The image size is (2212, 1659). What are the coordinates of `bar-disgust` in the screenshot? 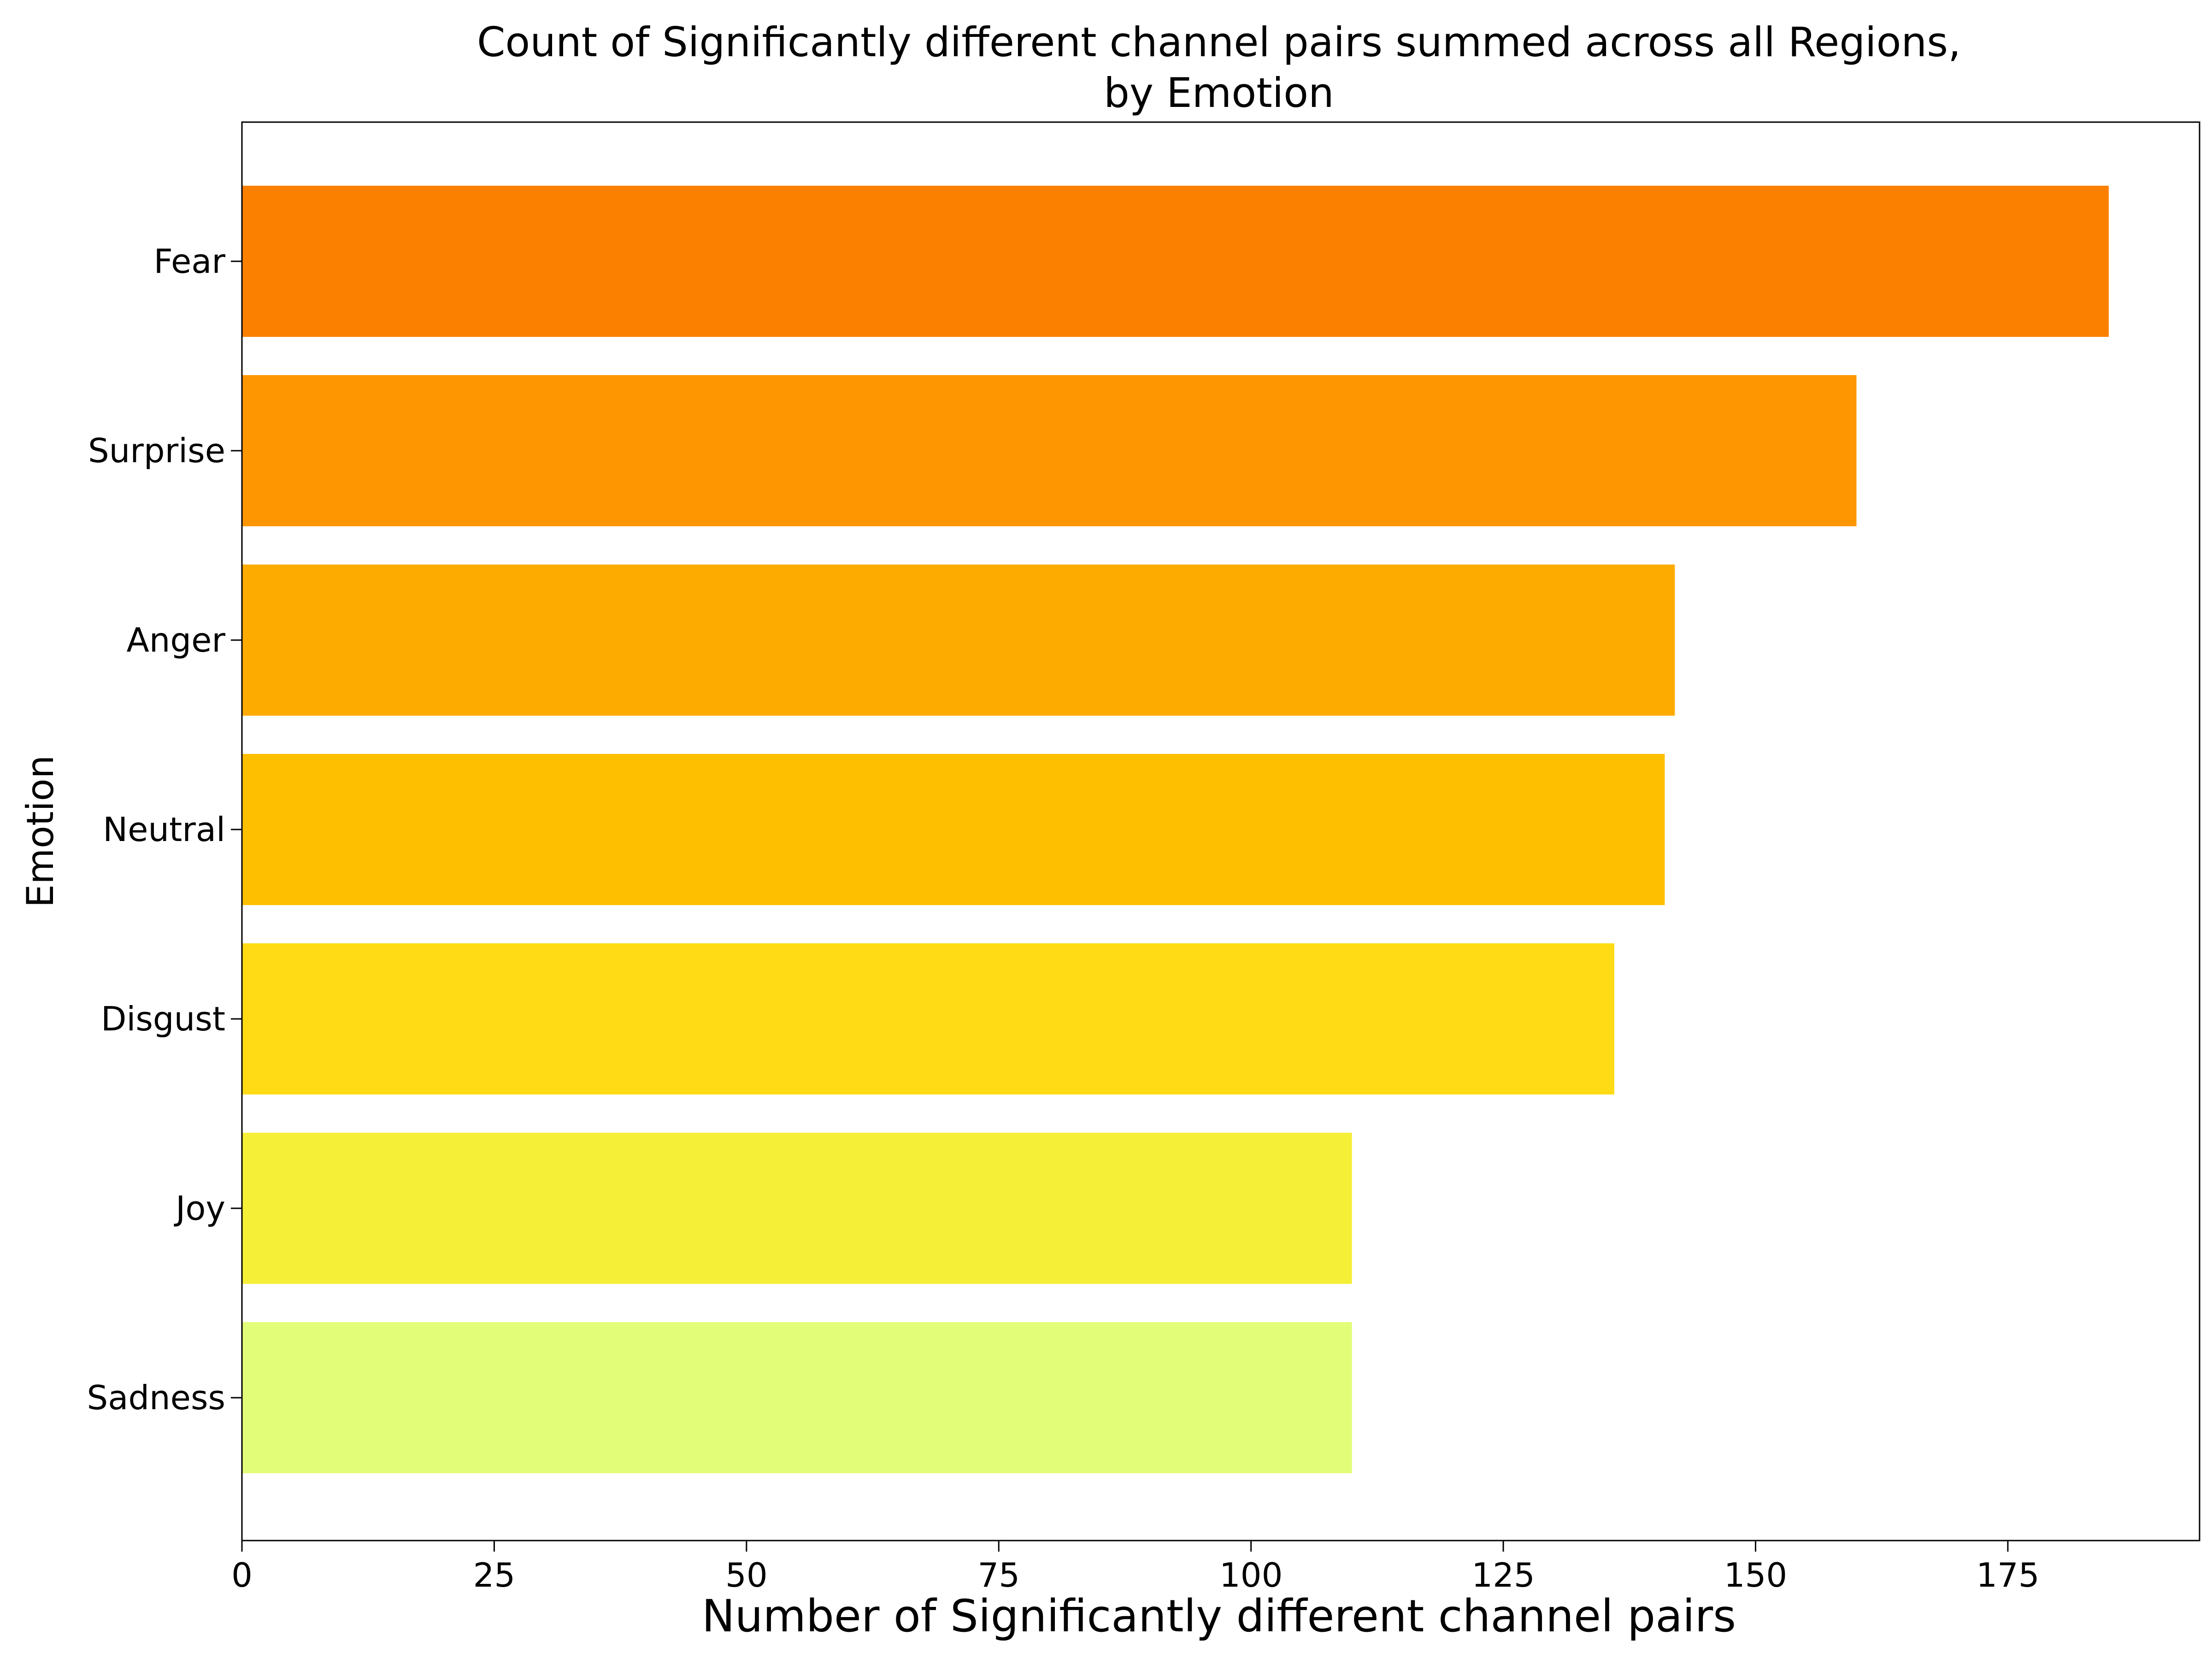 It's located at (928, 1018).